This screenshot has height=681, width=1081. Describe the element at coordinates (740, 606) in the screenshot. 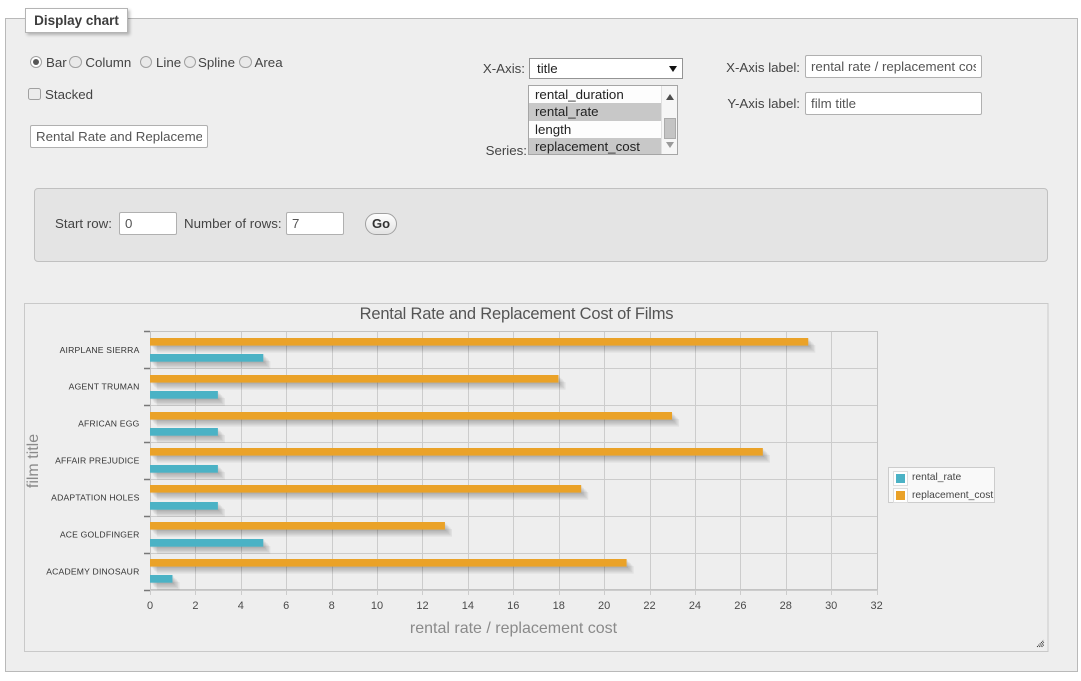

I see `svg-text: 26` at that location.